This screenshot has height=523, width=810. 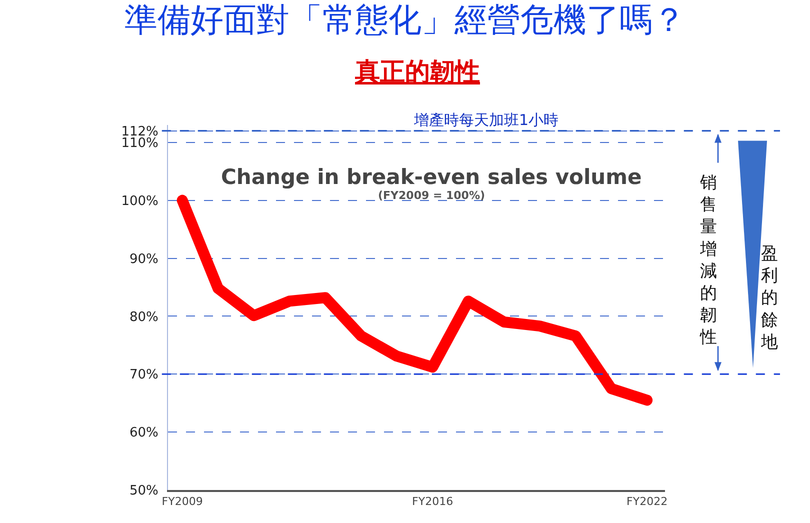 What do you see at coordinates (143, 259) in the screenshot?
I see `y-tick-label: 90%` at bounding box center [143, 259].